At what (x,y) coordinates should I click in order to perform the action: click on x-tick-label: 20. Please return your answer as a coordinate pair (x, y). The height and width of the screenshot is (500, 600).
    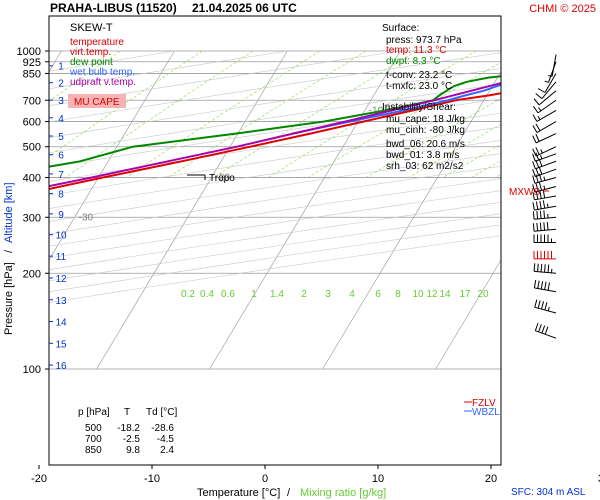
    Looking at the image, I should click on (491, 479).